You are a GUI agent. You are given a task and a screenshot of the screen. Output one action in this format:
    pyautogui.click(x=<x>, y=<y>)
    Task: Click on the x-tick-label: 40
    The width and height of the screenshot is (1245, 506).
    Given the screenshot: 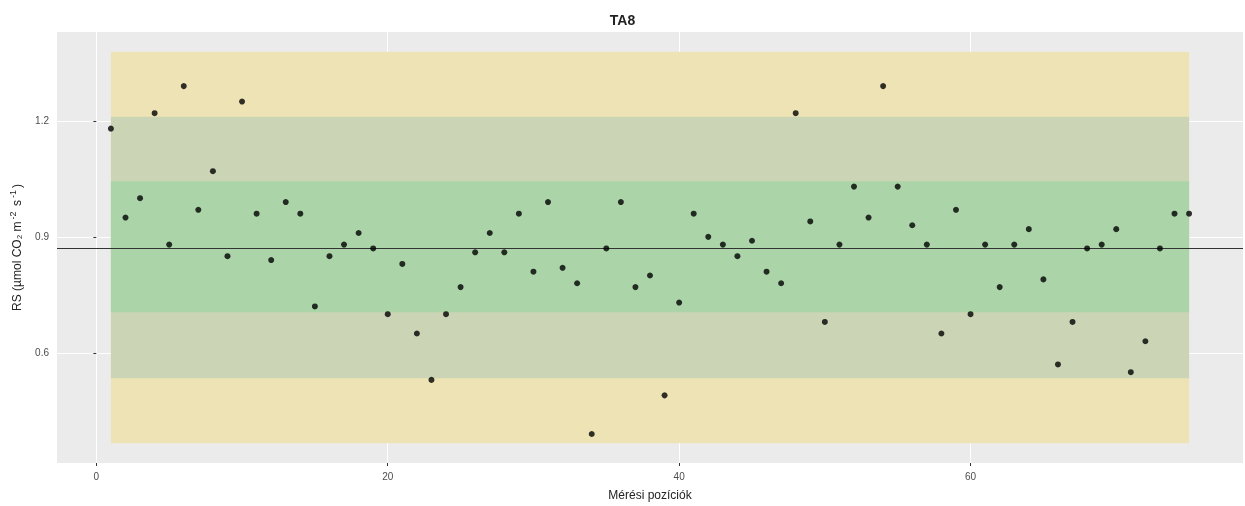 What is the action you would take?
    pyautogui.click(x=679, y=476)
    